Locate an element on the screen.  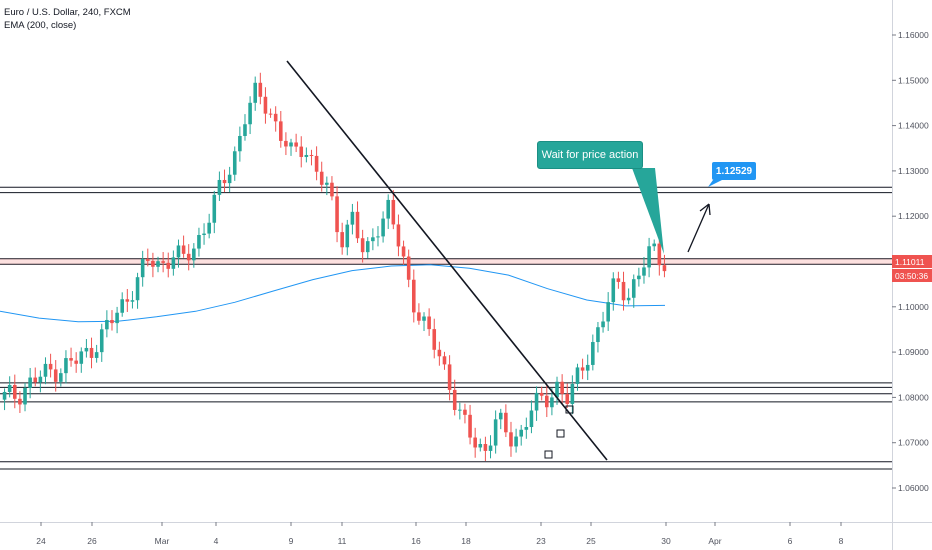
price-tick-label: 1.13000 is located at coordinates (913, 171).